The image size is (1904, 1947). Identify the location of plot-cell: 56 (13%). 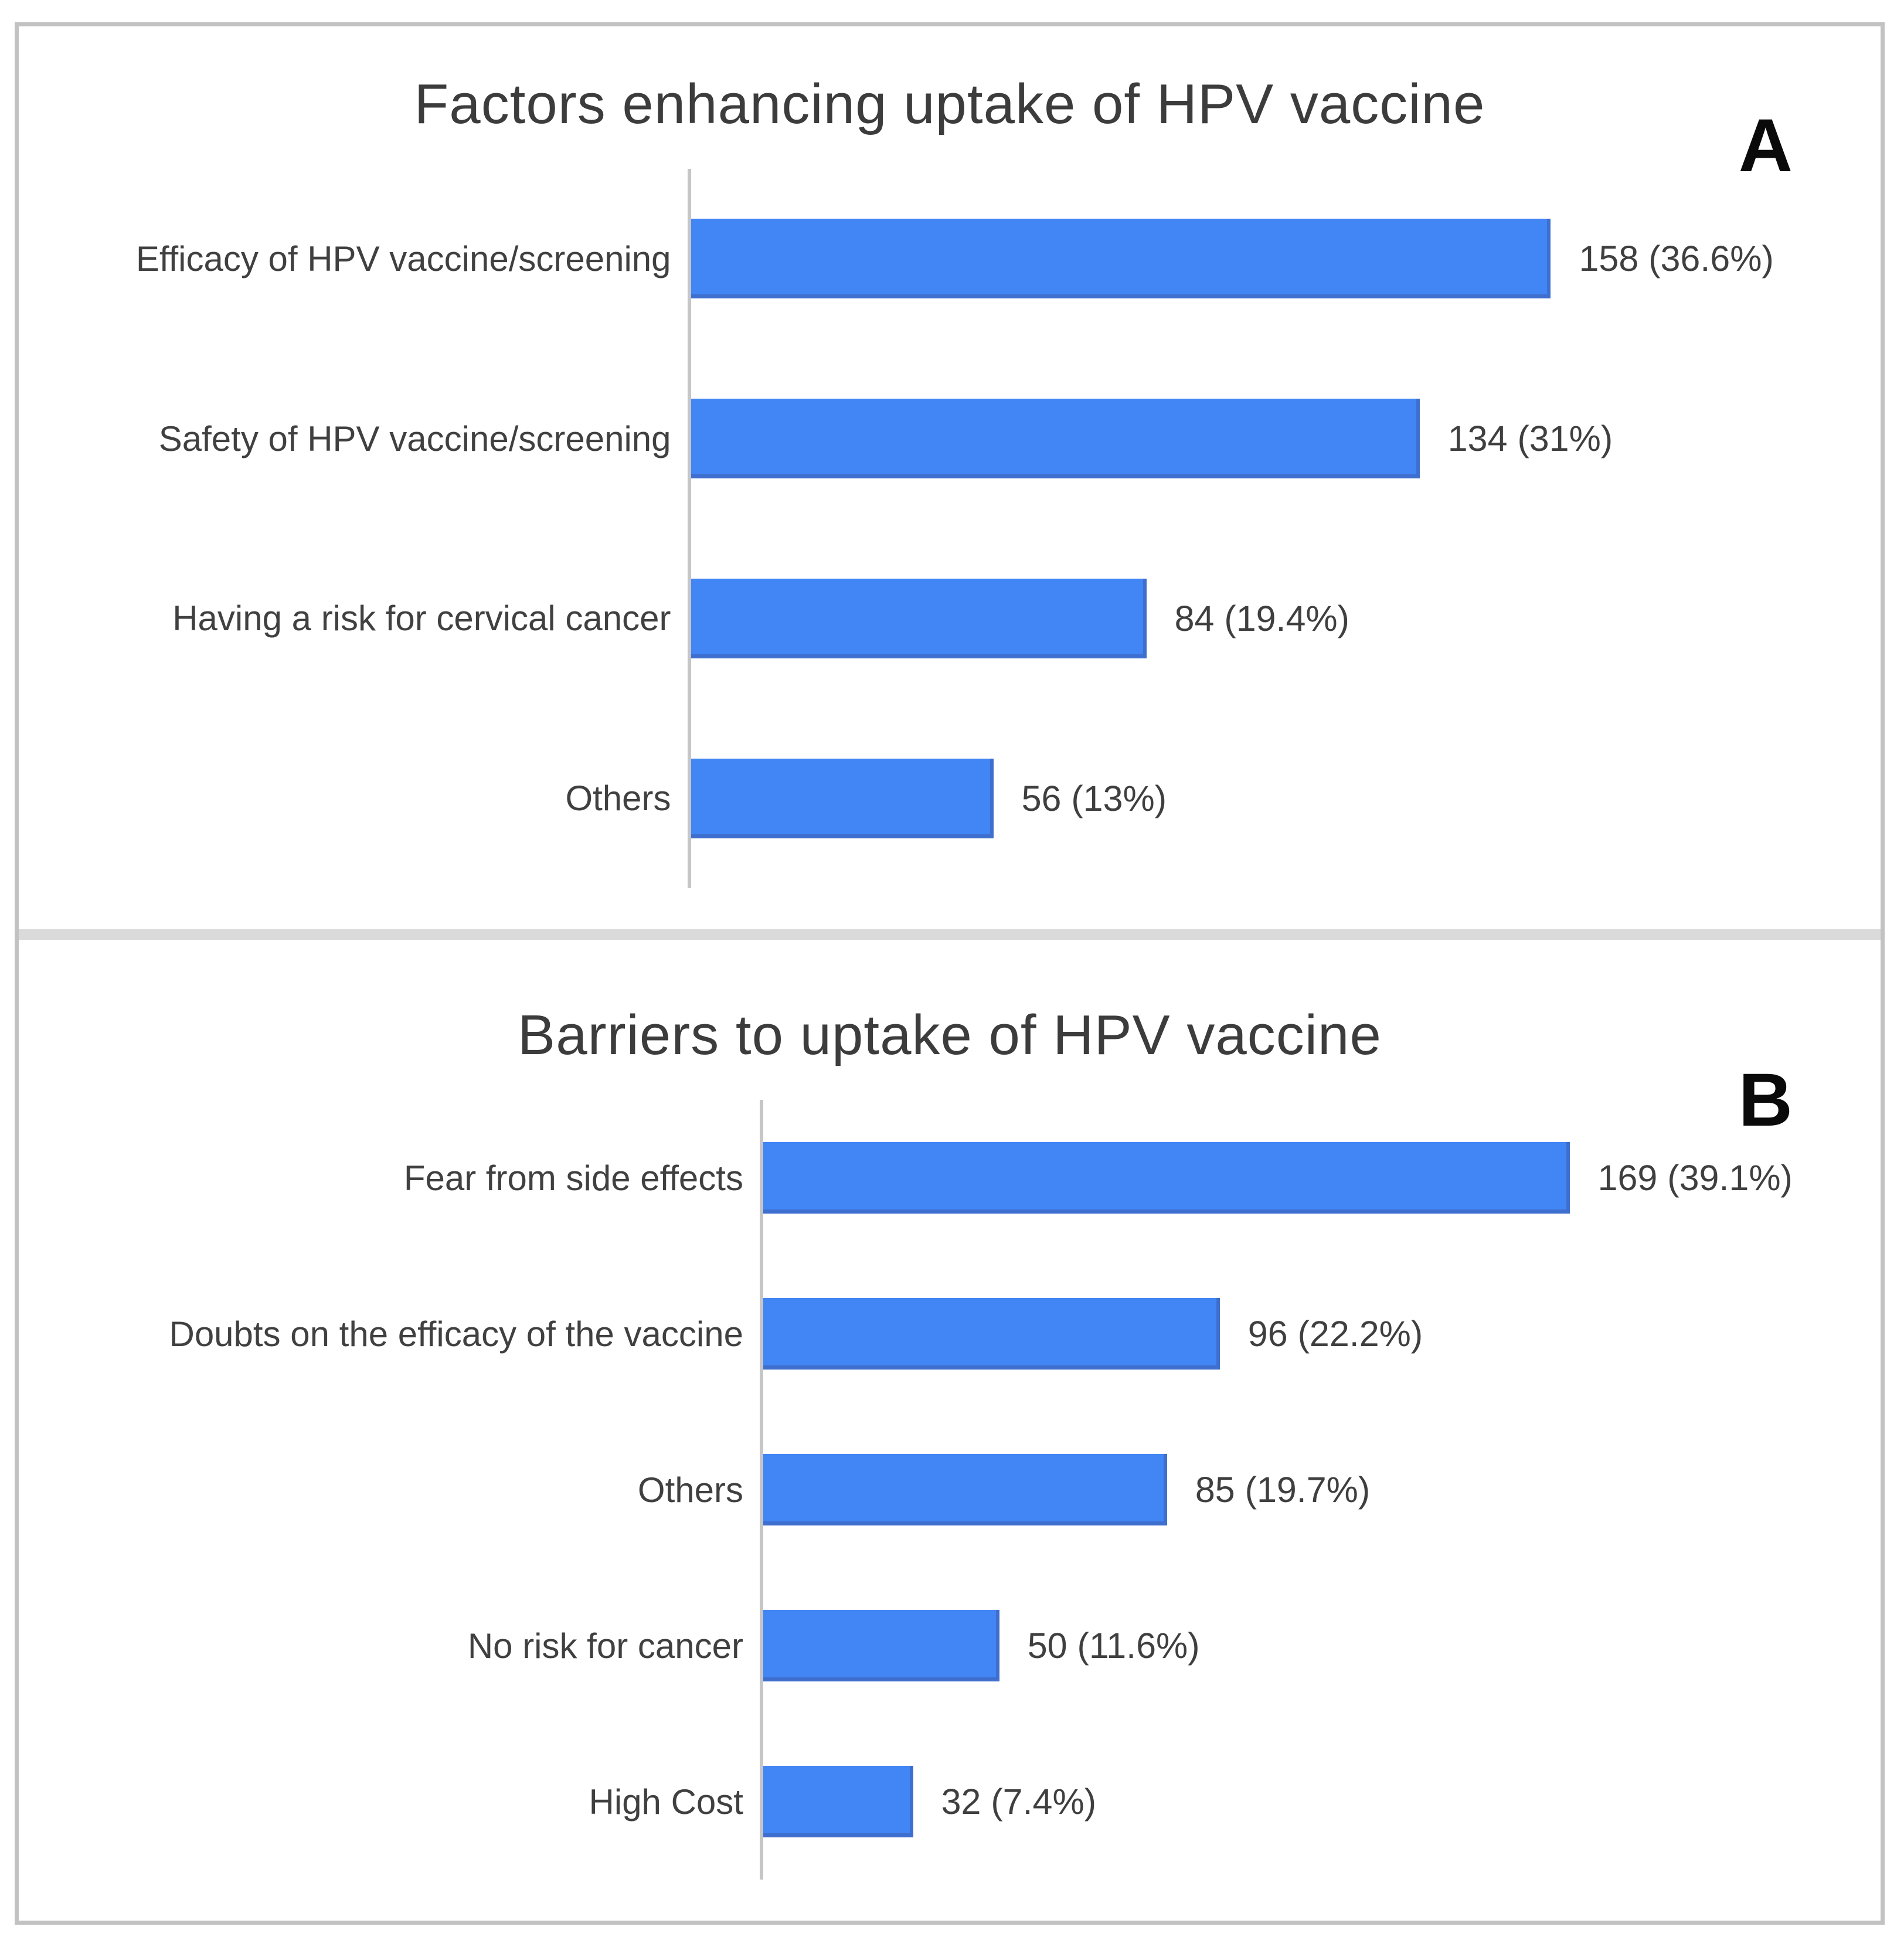
(1270, 798).